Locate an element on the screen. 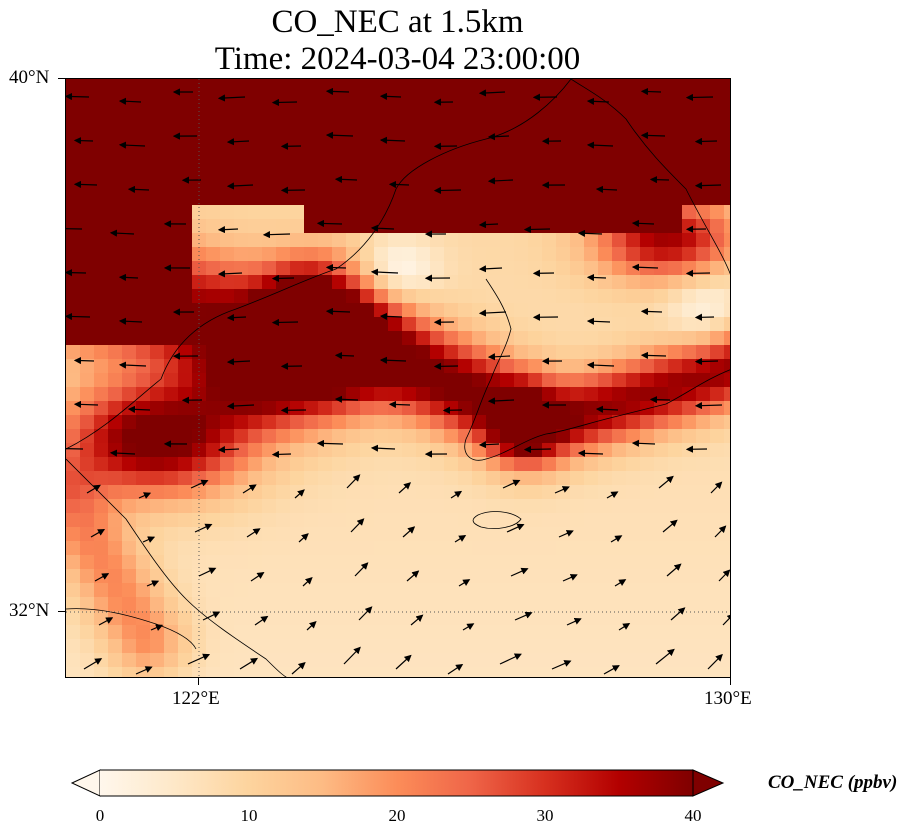 The width and height of the screenshot is (920, 836). lat-tick-32-mark is located at coordinates (61, 611).